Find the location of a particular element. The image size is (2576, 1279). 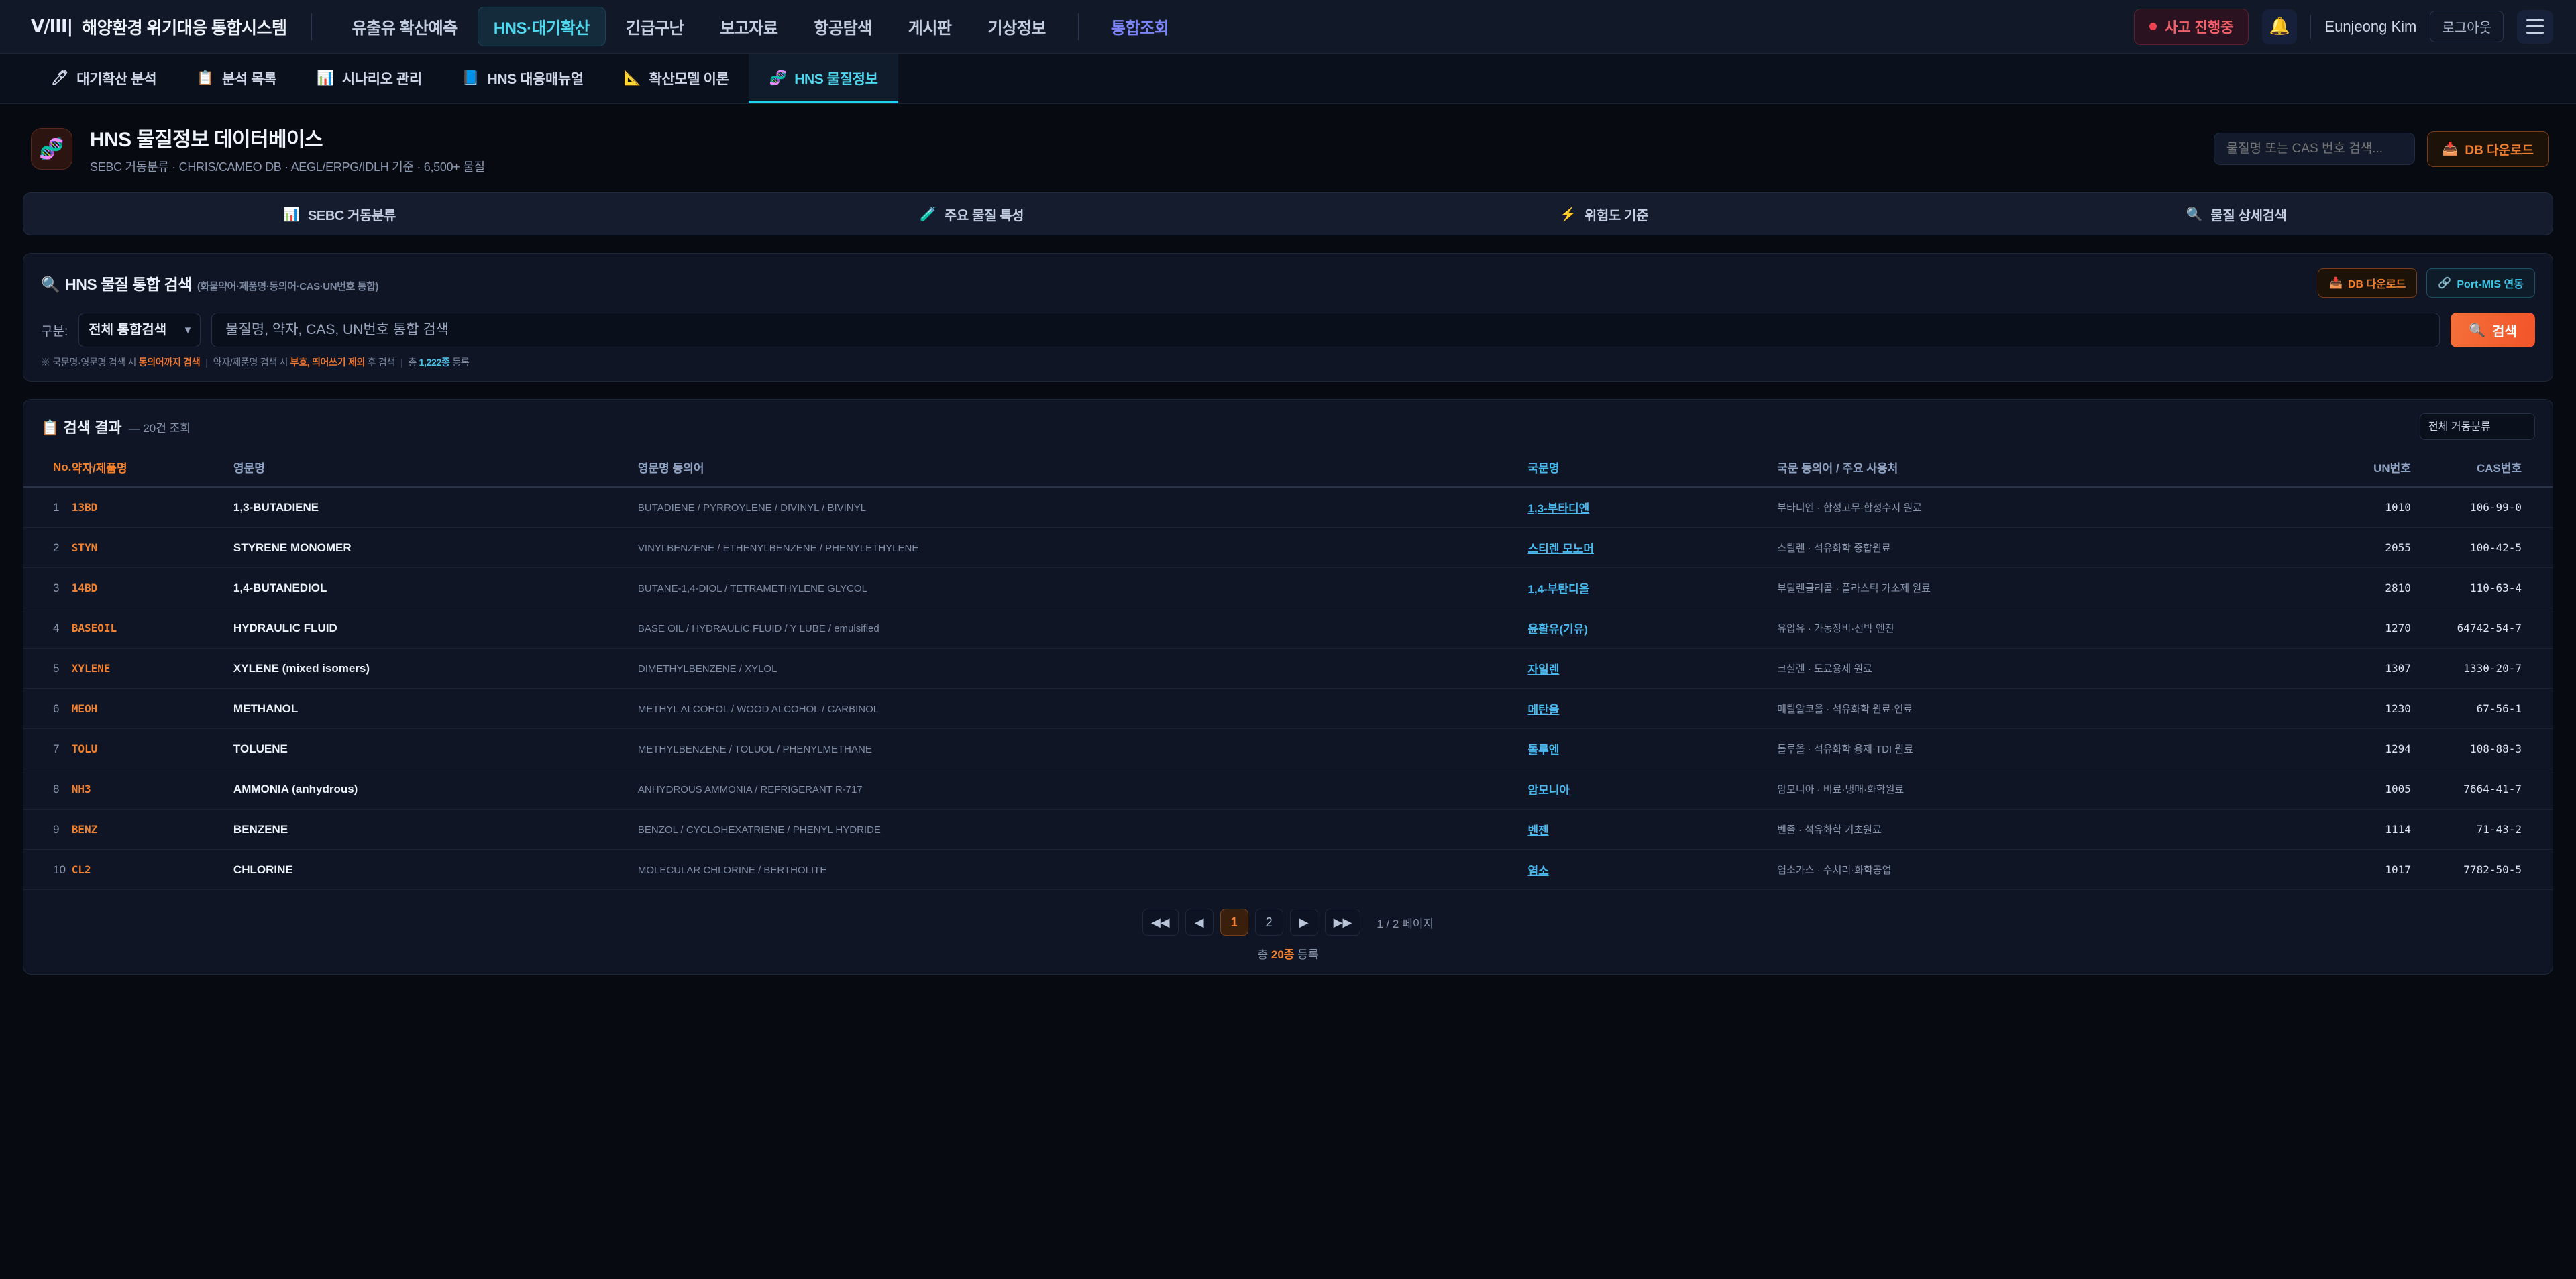

cell-korean: 윤활유(기유) is located at coordinates (1652, 628).